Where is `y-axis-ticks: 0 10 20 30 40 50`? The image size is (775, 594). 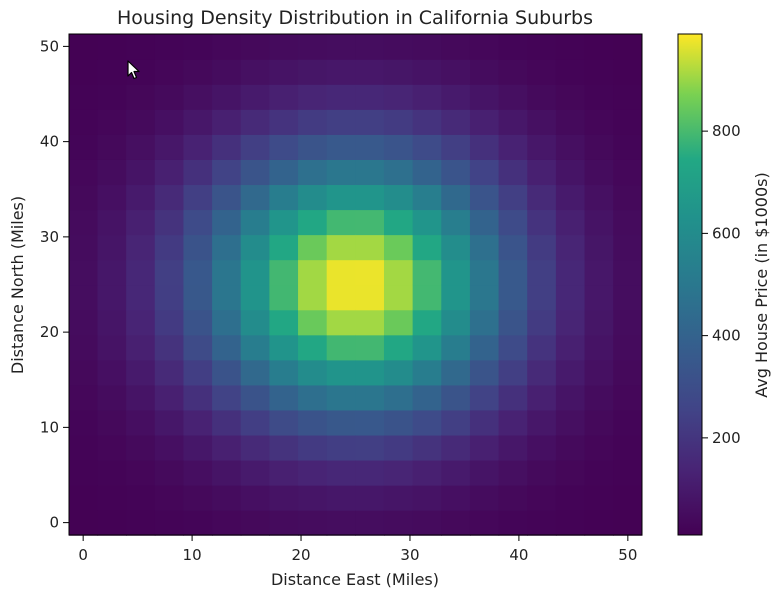 y-axis-ticks: 0 10 20 30 40 50 is located at coordinates (54, 284).